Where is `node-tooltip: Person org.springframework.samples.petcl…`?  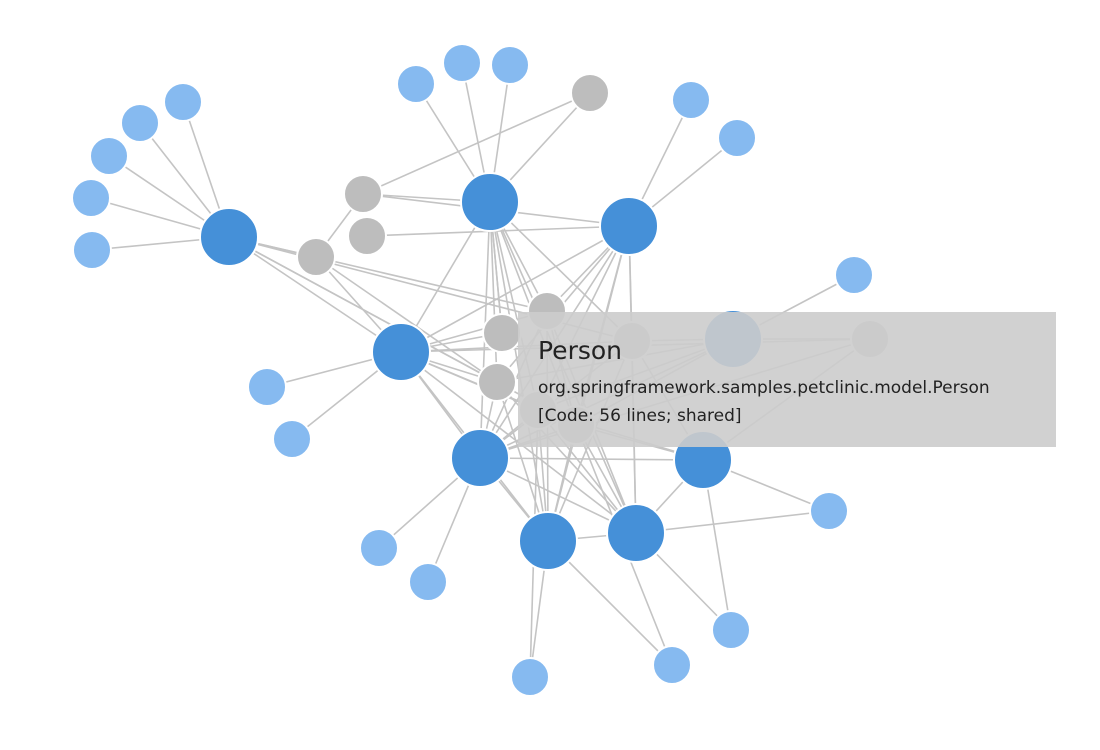
node-tooltip: Person org.springframework.samples.petcl… is located at coordinates (787, 379).